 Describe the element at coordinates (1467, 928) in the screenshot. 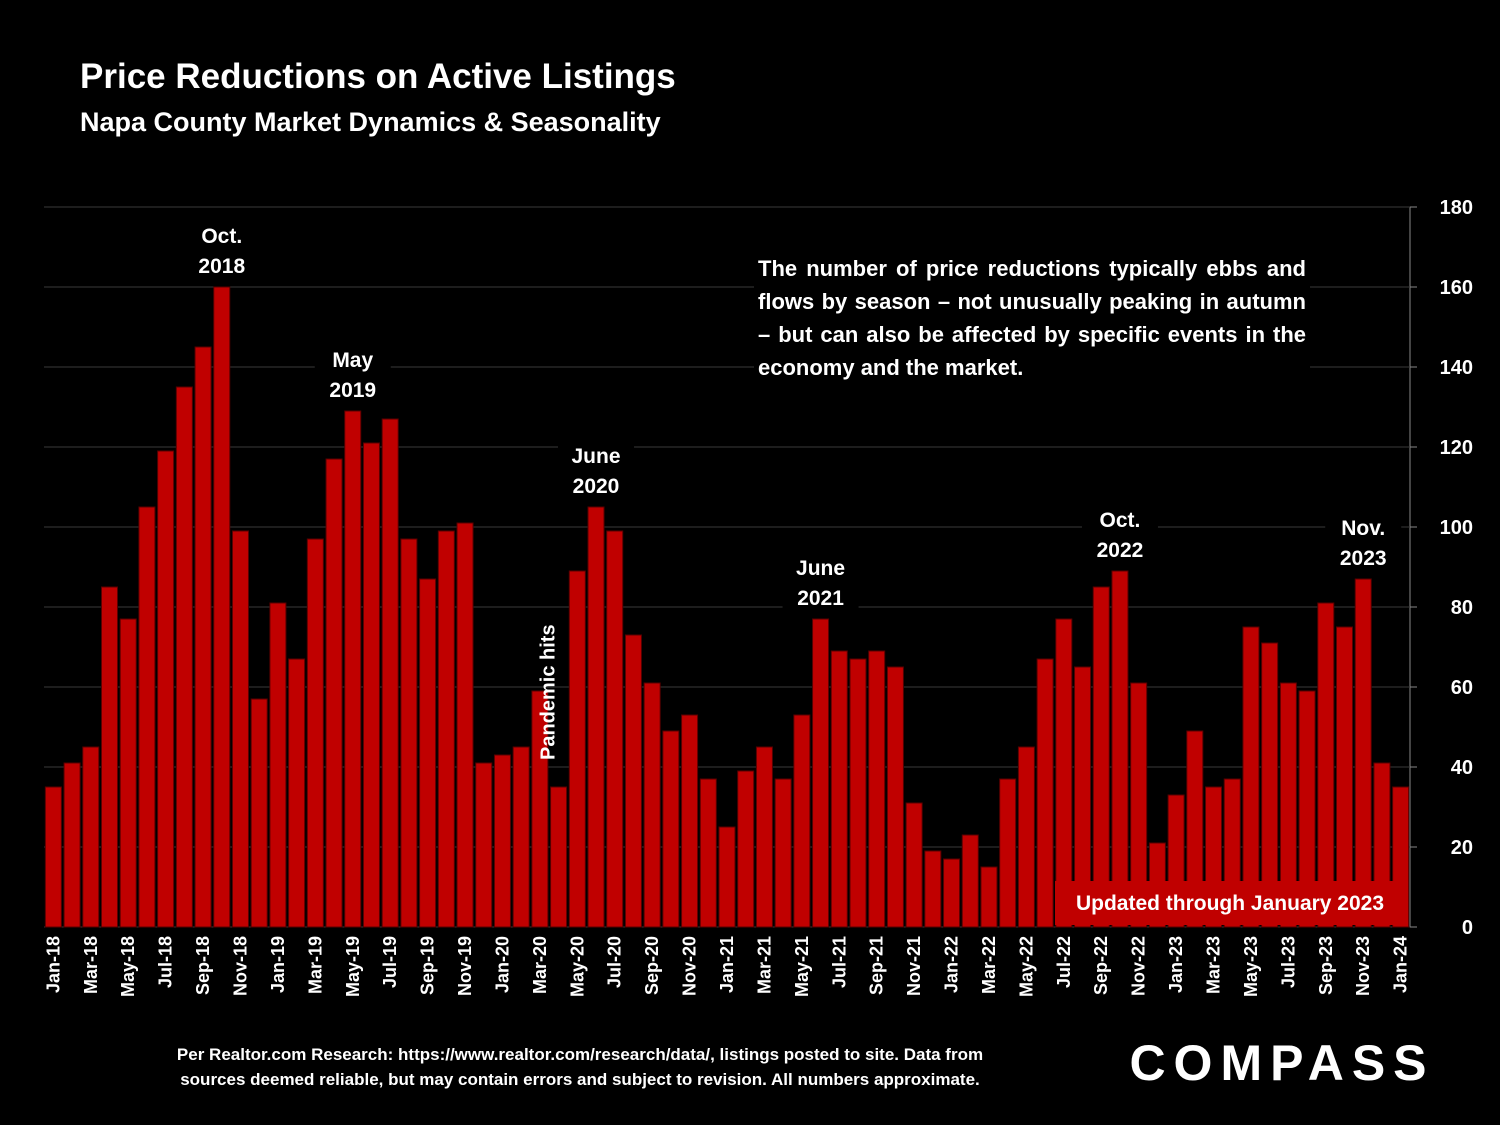

I see `y-tick-label: 0` at that location.